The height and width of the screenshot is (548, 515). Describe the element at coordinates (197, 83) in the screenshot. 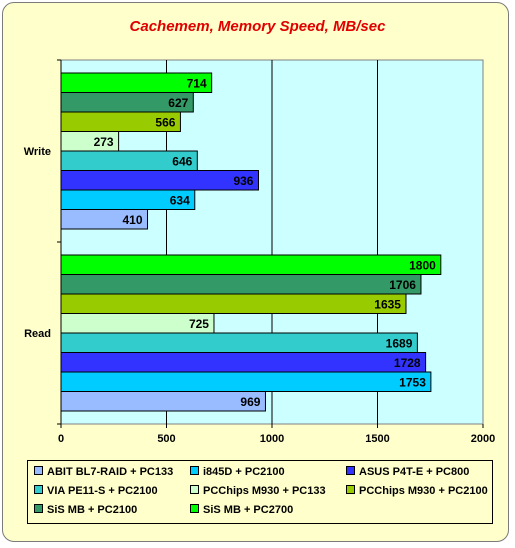

I see `bar-value-label: 714` at that location.